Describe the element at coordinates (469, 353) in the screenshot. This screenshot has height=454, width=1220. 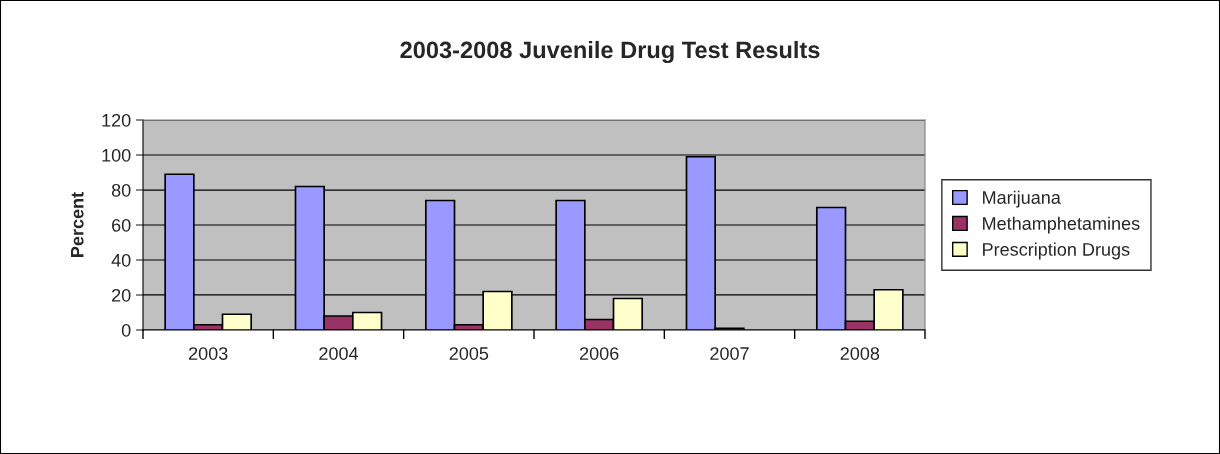
I see `x-tick-label: 2005` at that location.